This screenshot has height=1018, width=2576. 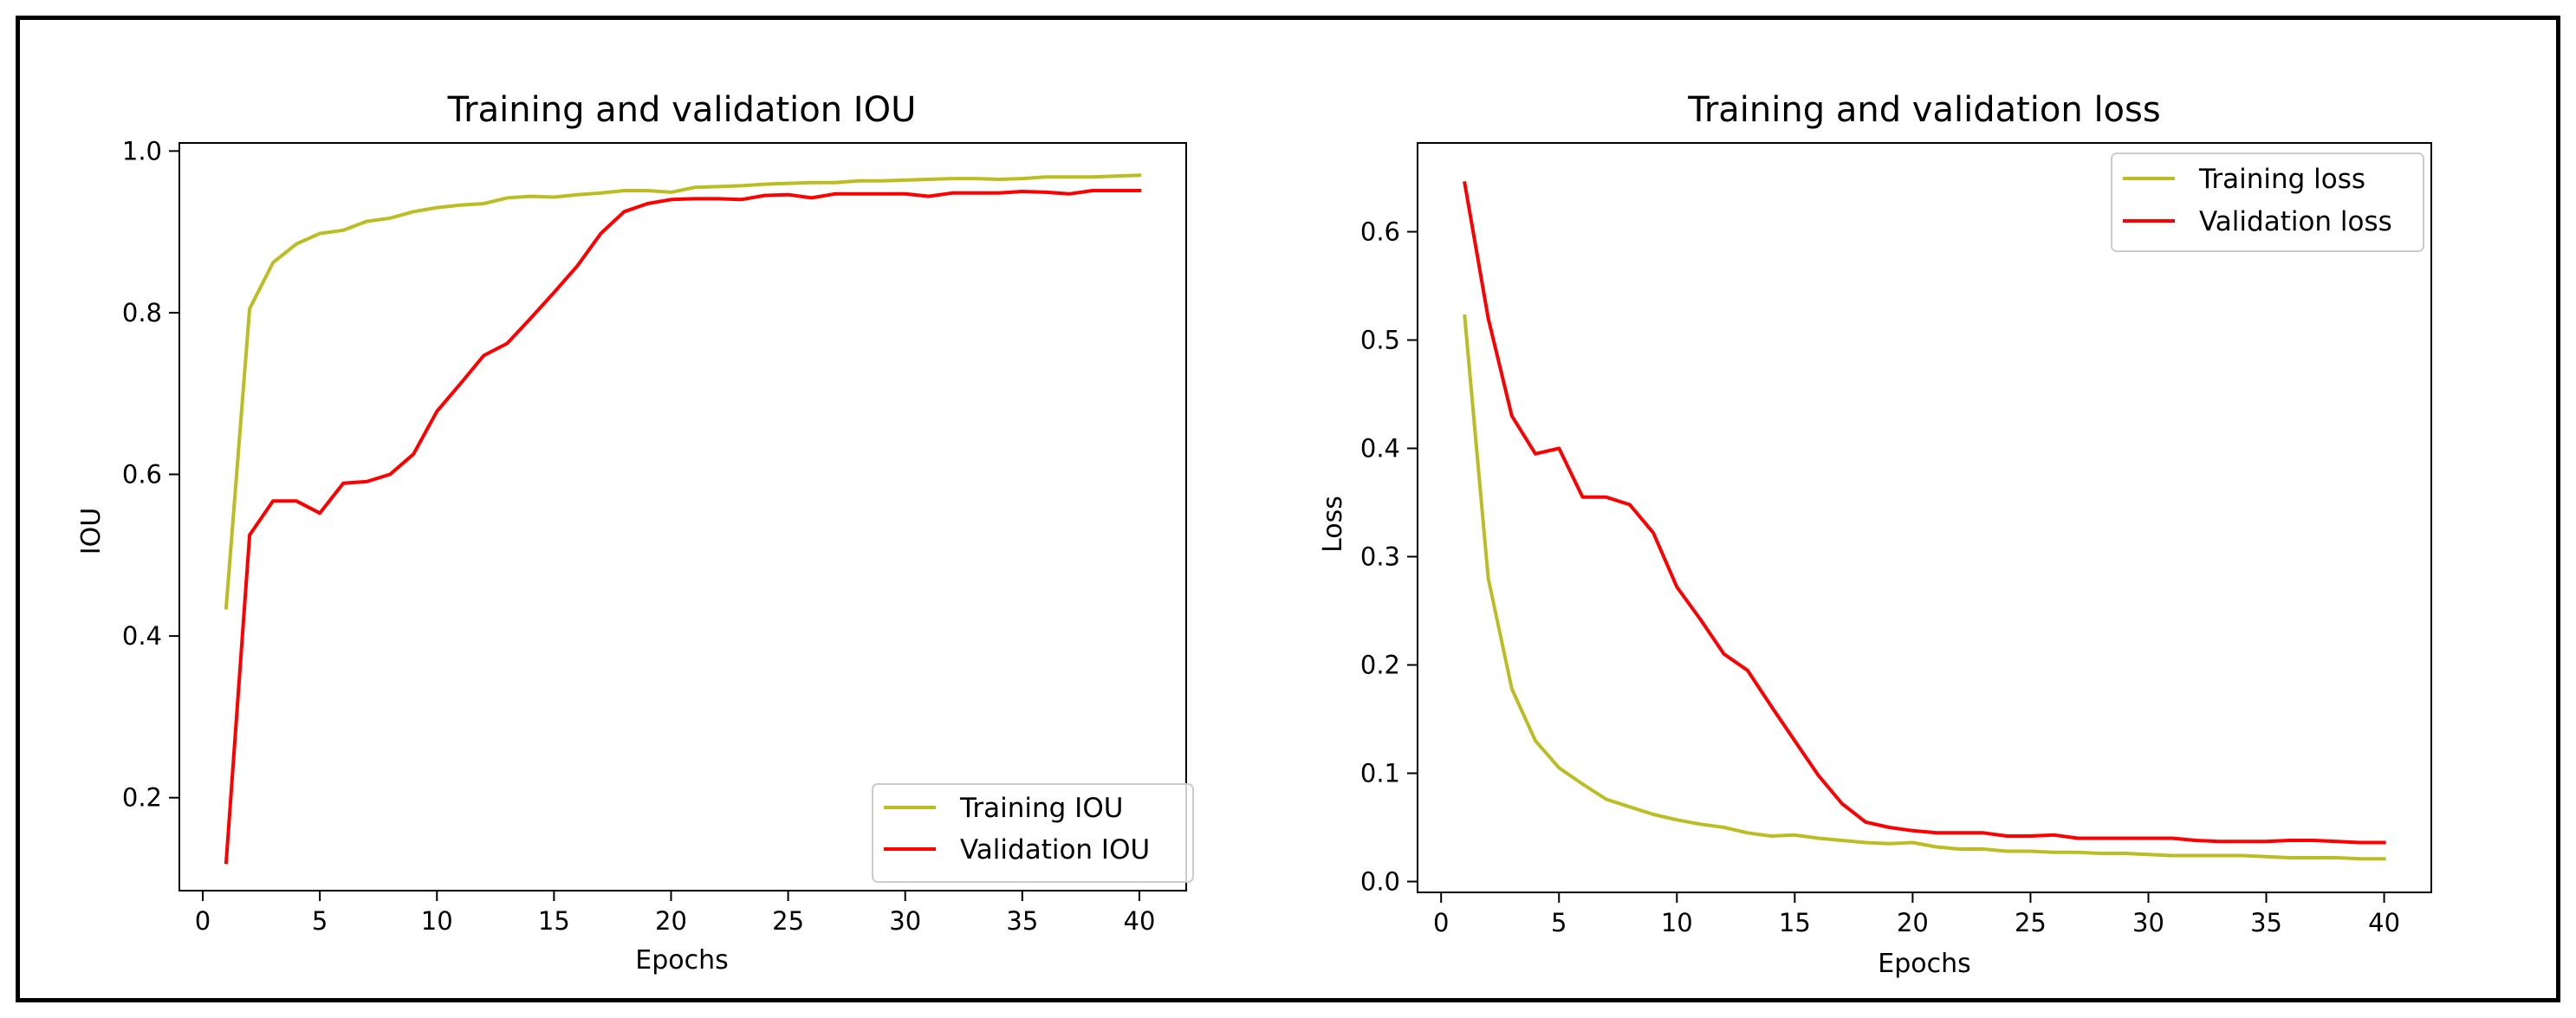 What do you see at coordinates (142, 150) in the screenshot?
I see `iou-y-tick-label: 1.0` at bounding box center [142, 150].